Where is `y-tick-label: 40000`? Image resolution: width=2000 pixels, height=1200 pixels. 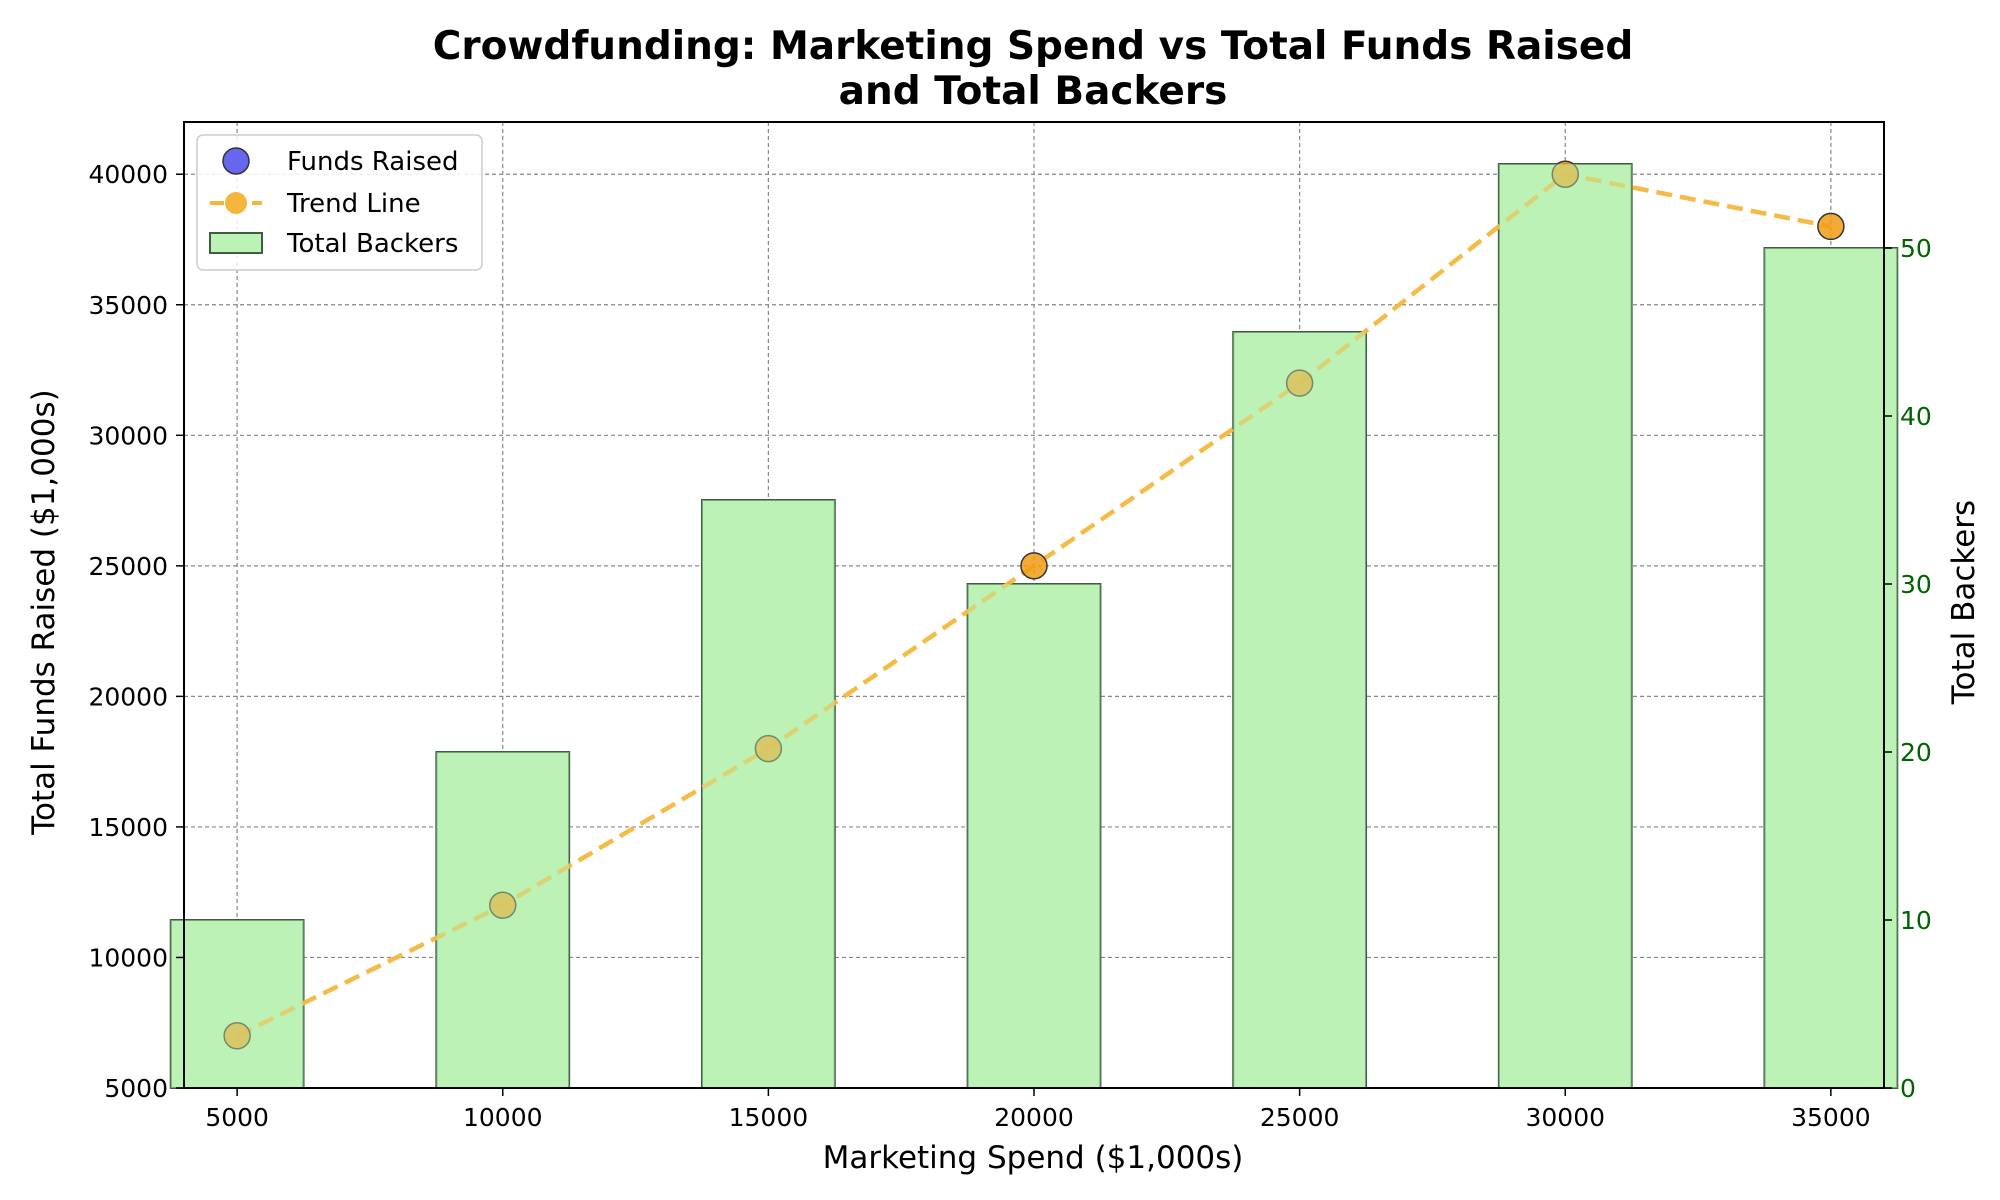
y-tick-label: 40000 is located at coordinates (128, 174).